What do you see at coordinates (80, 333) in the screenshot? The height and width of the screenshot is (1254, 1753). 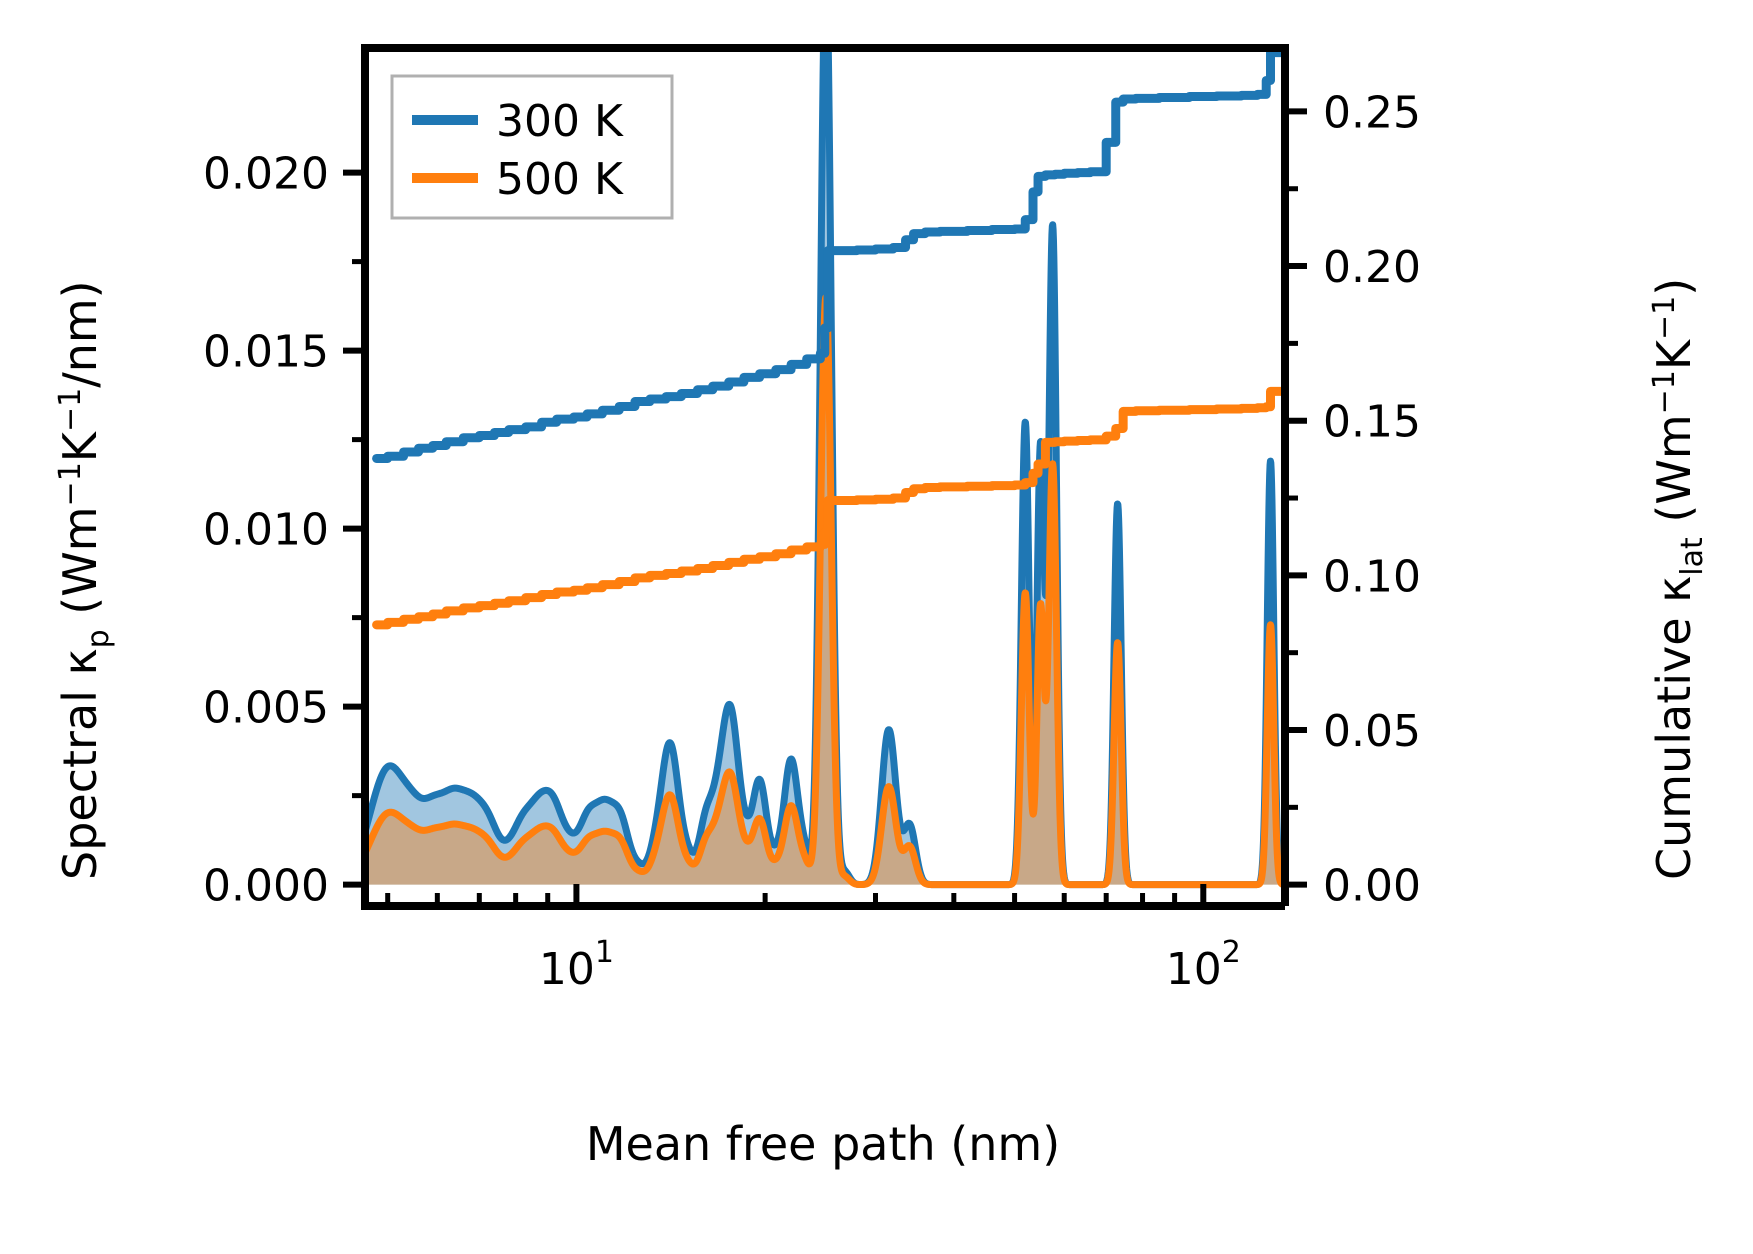 I see `y-left-title-tail: /nm)` at bounding box center [80, 333].